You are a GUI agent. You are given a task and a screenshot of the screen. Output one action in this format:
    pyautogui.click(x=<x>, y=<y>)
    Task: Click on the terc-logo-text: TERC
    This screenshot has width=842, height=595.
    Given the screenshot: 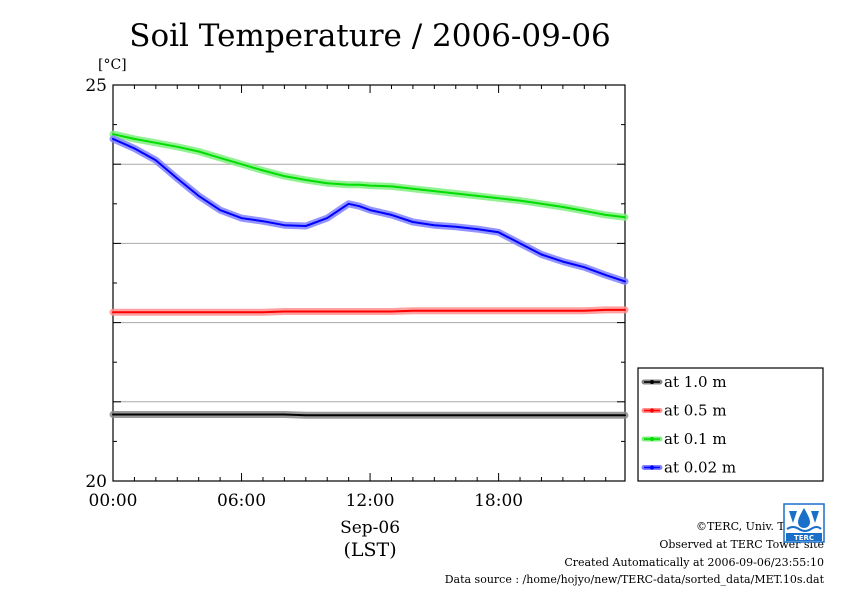 What is the action you would take?
    pyautogui.click(x=804, y=538)
    